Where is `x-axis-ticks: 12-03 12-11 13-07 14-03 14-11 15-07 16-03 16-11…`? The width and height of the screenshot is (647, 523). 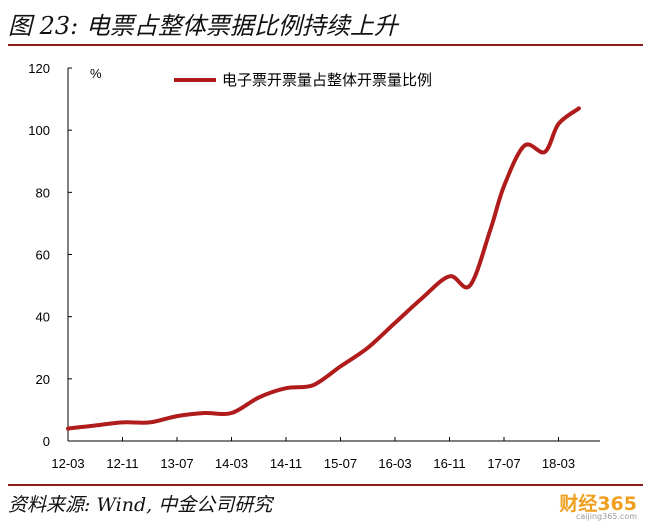 x-axis-ticks: 12-03 12-11 13-07 14-03 14-11 15-07 16-03 16-11… is located at coordinates (313, 454).